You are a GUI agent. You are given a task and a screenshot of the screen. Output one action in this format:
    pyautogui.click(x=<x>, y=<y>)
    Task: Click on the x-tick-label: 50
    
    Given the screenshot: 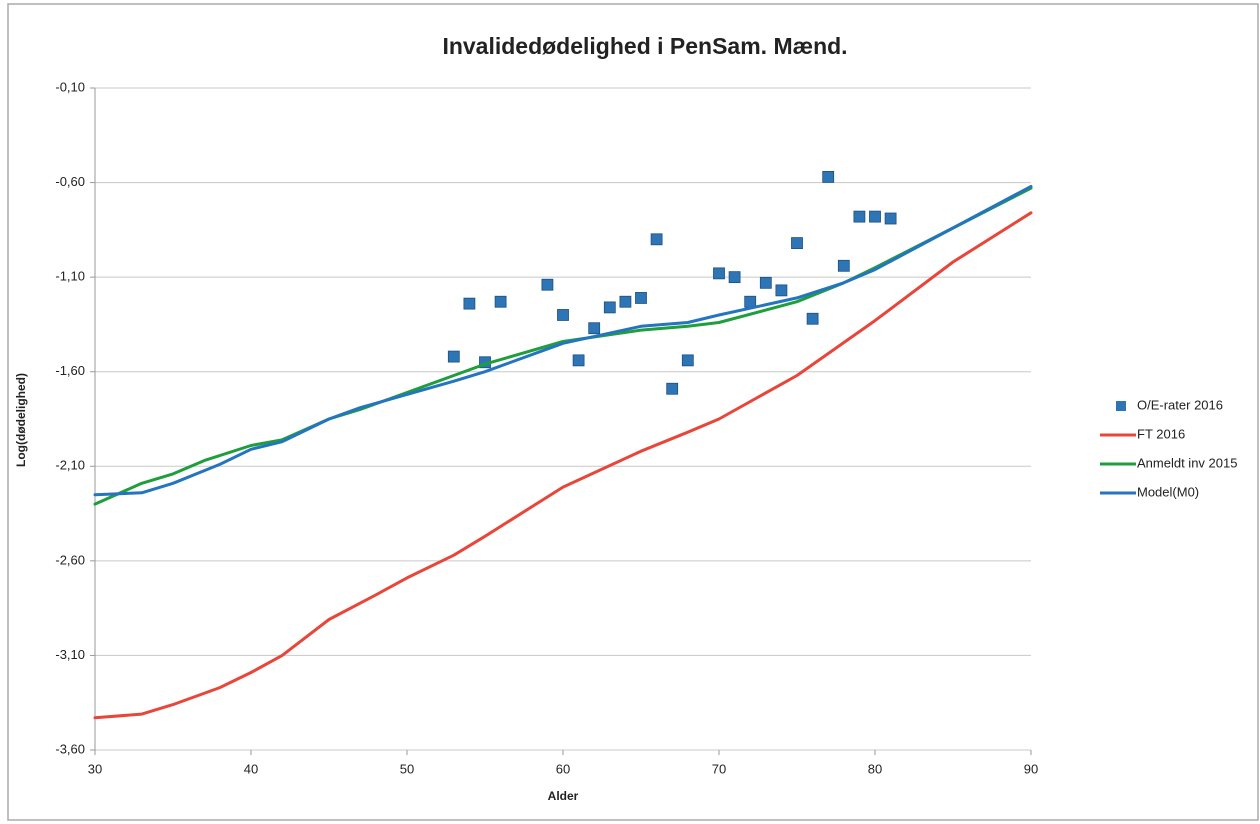 What is the action you would take?
    pyautogui.click(x=407, y=768)
    